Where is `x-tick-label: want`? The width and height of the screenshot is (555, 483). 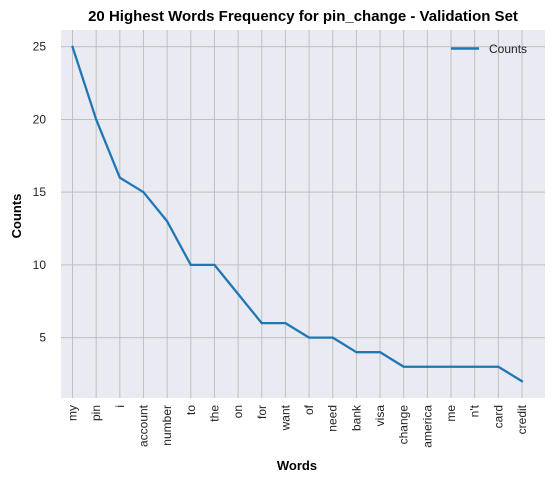
x-tick-label: want is located at coordinates (285, 417).